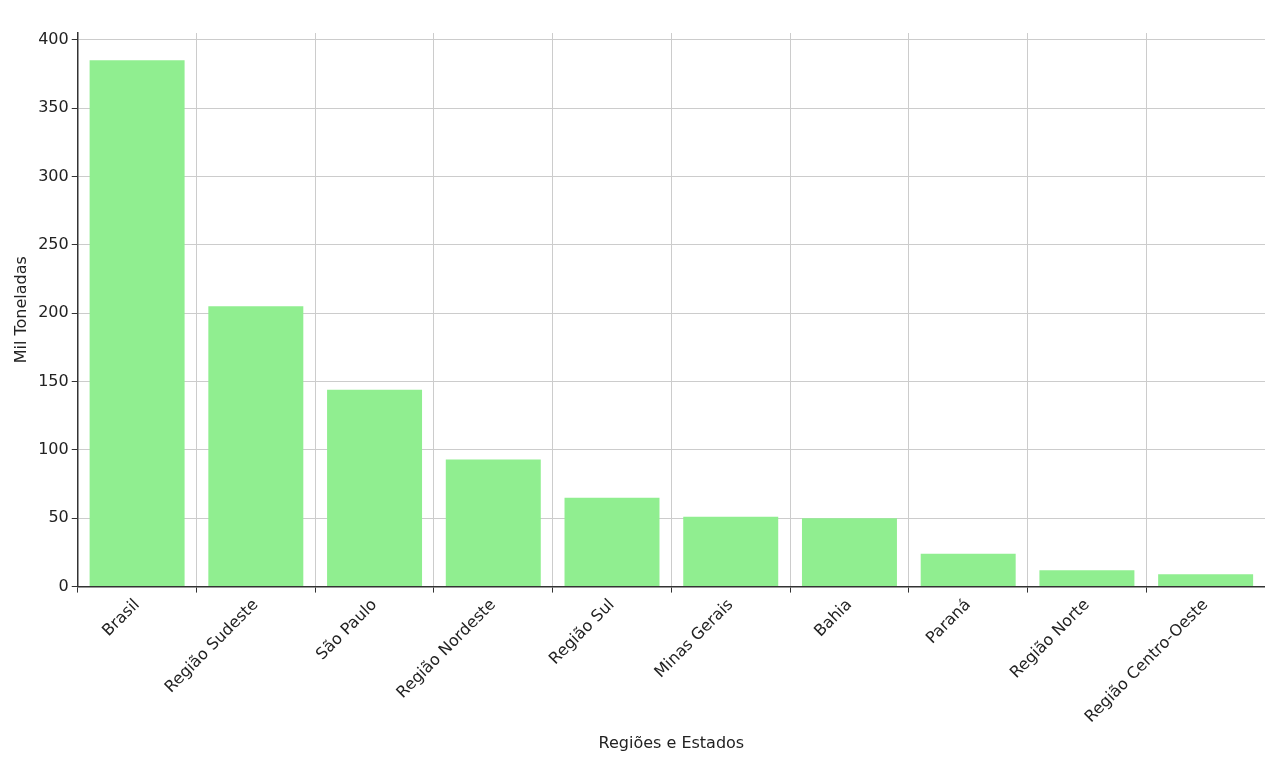 This screenshot has width=1273, height=765. I want to click on y-tick-label: 400, so click(53, 38).